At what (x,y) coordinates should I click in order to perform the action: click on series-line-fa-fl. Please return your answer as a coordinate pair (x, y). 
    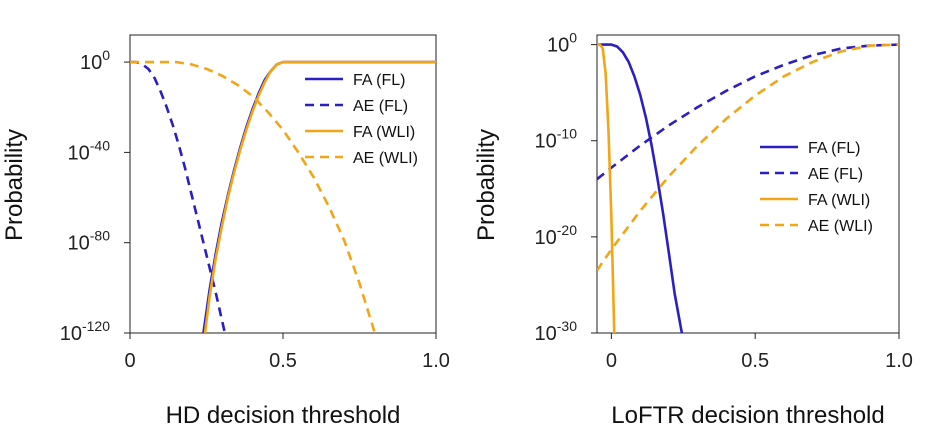
    Looking at the image, I should click on (640, 188).